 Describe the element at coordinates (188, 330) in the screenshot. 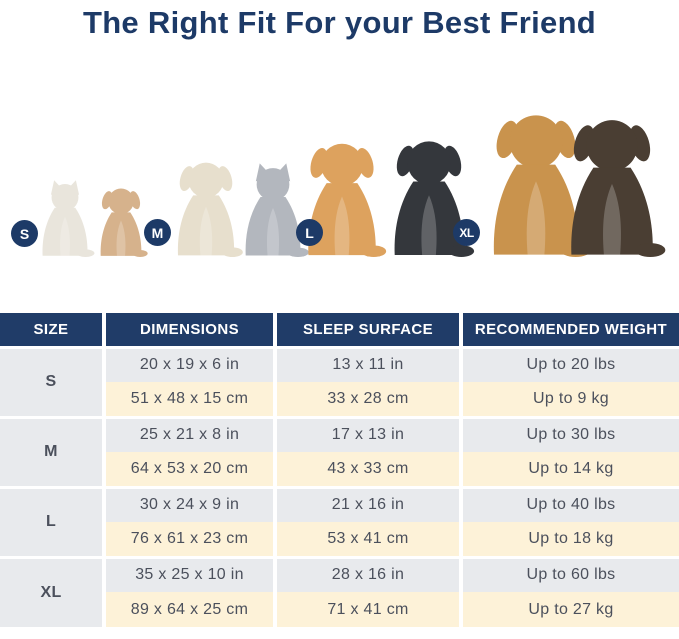

I see `header-dimensions: DIMENSIONS` at that location.